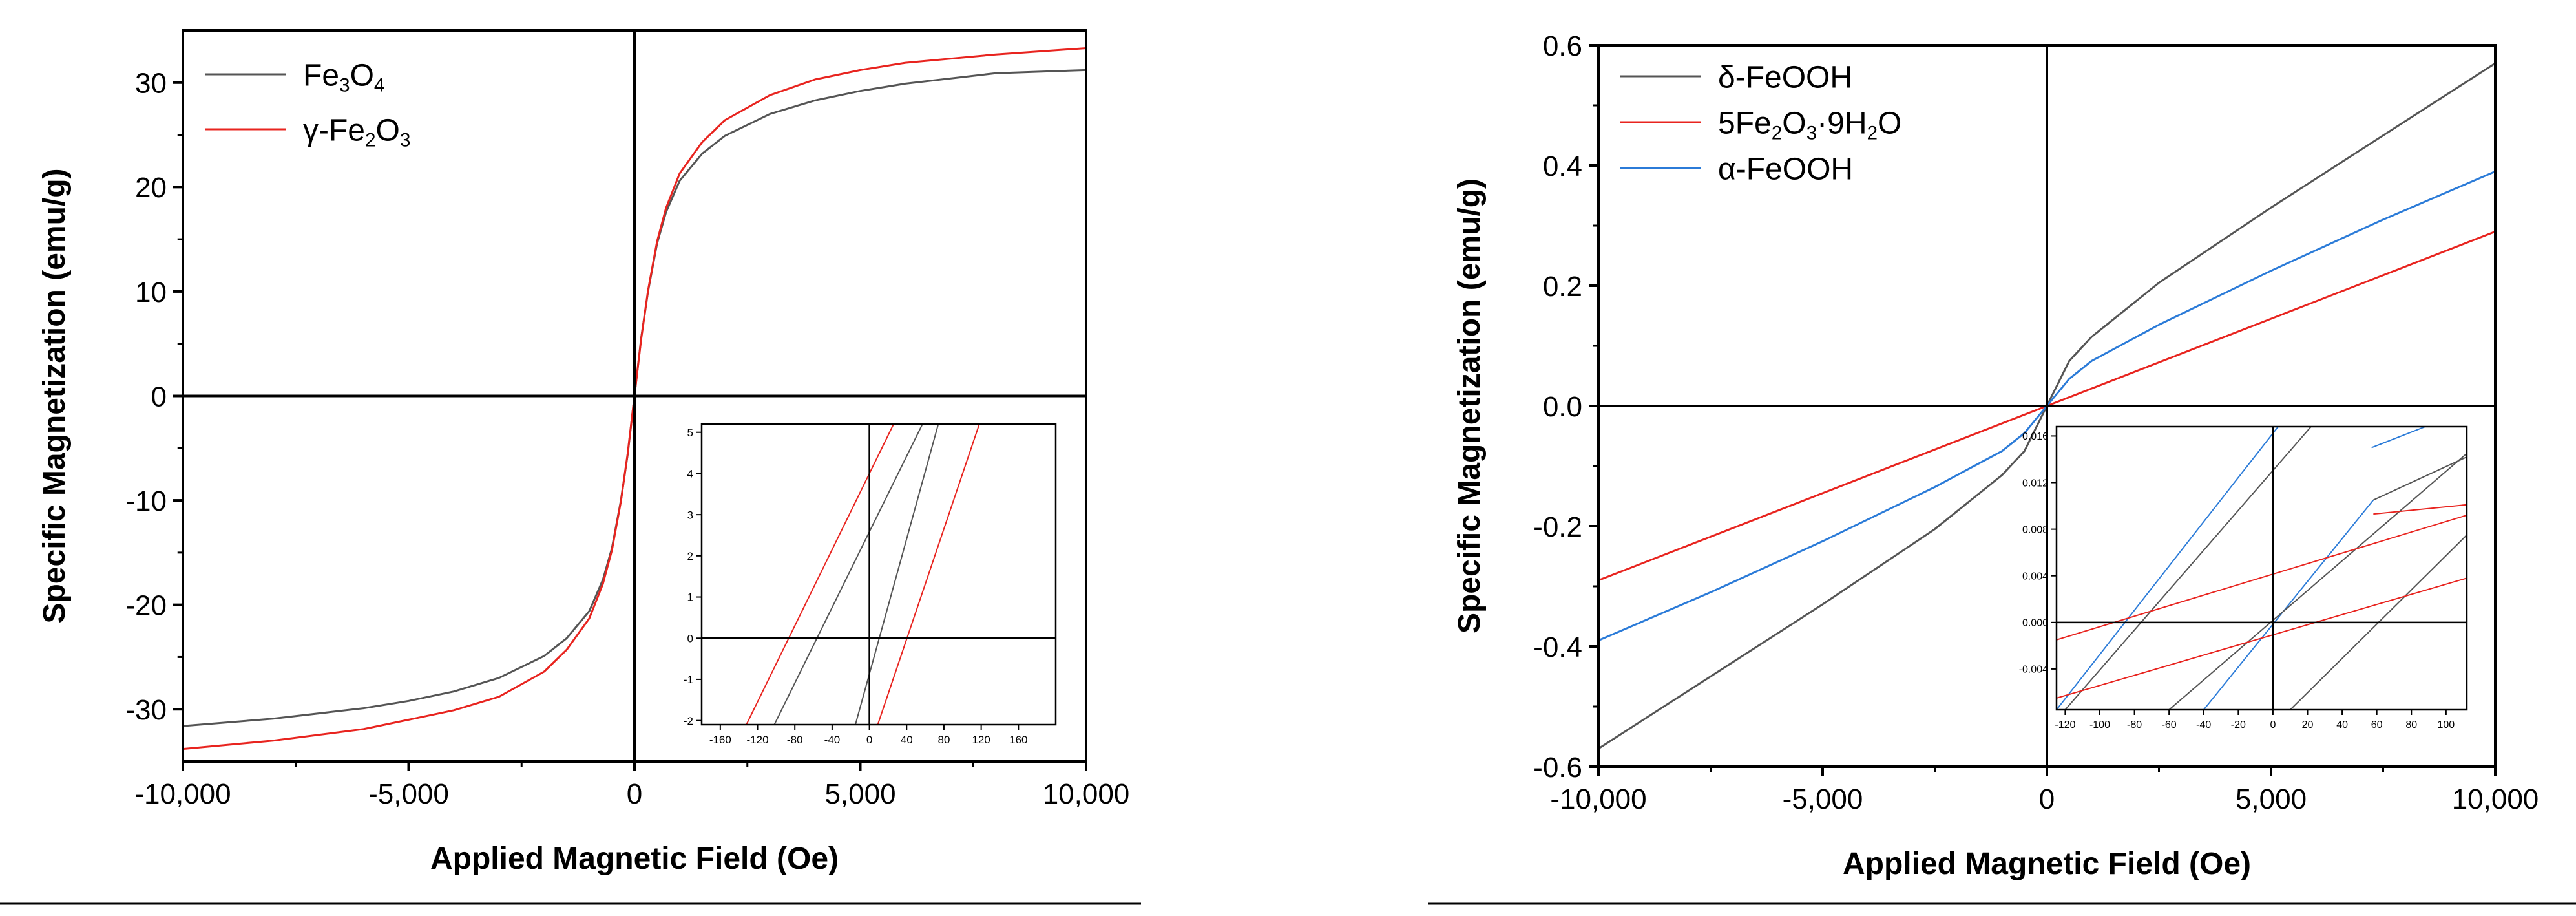  What do you see at coordinates (690, 433) in the screenshot?
I see `inset-y-tick-label: 5` at bounding box center [690, 433].